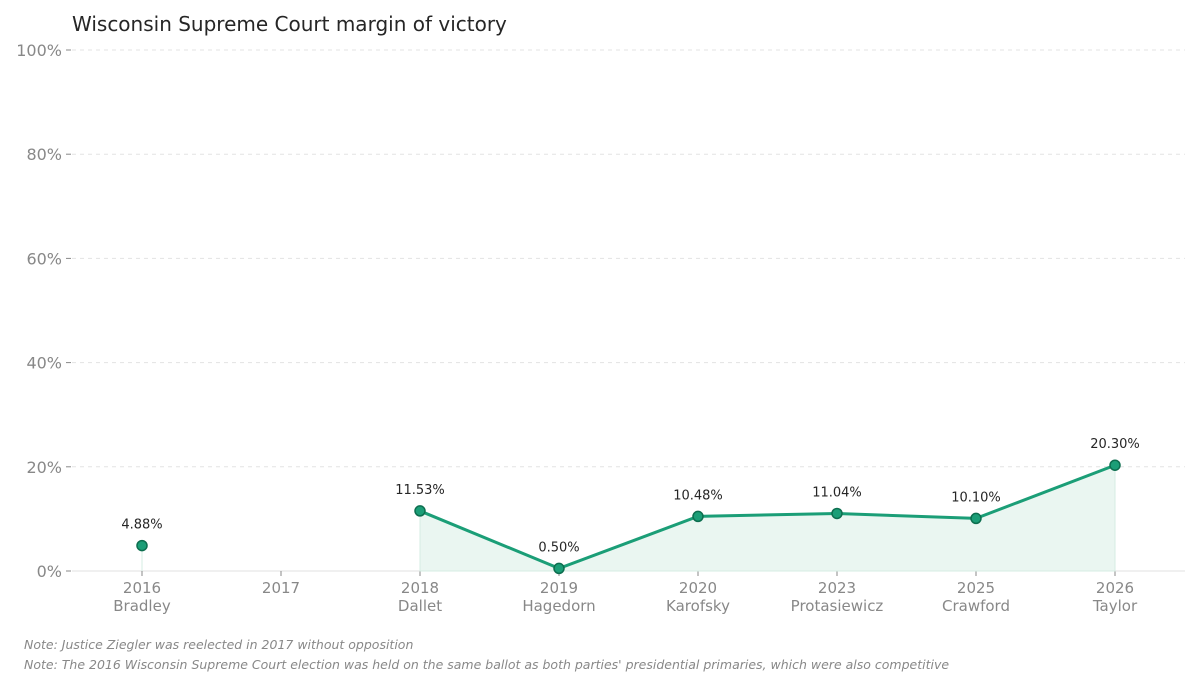  Describe the element at coordinates (976, 588) in the screenshot. I see `x-tick-year: 2025` at that location.